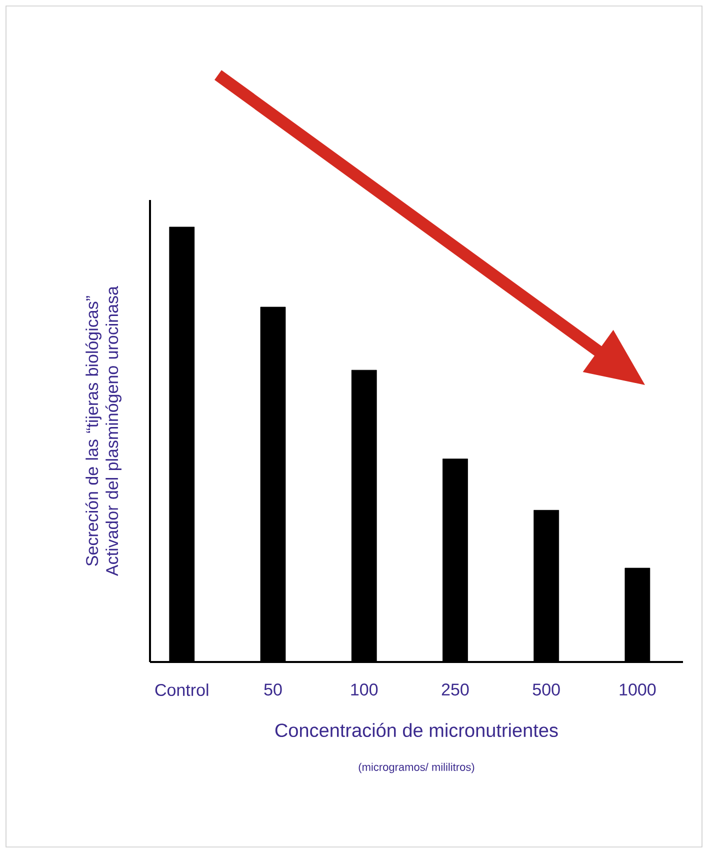 The width and height of the screenshot is (708, 853). What do you see at coordinates (103, 431) in the screenshot?
I see `y-axis-title: Secreción de las “tijeras biológicas” Activador del plasminógeno urocinasa` at bounding box center [103, 431].